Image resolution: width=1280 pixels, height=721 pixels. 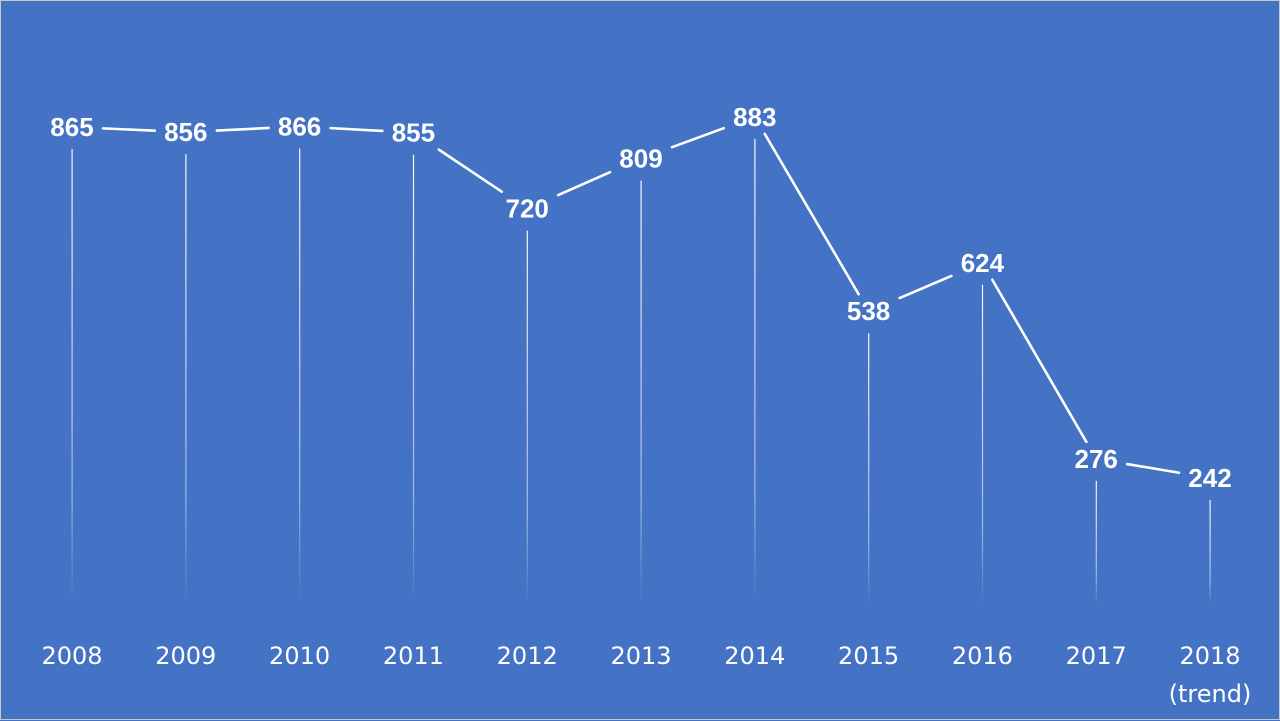 I want to click on data-label: 855, so click(x=413, y=133).